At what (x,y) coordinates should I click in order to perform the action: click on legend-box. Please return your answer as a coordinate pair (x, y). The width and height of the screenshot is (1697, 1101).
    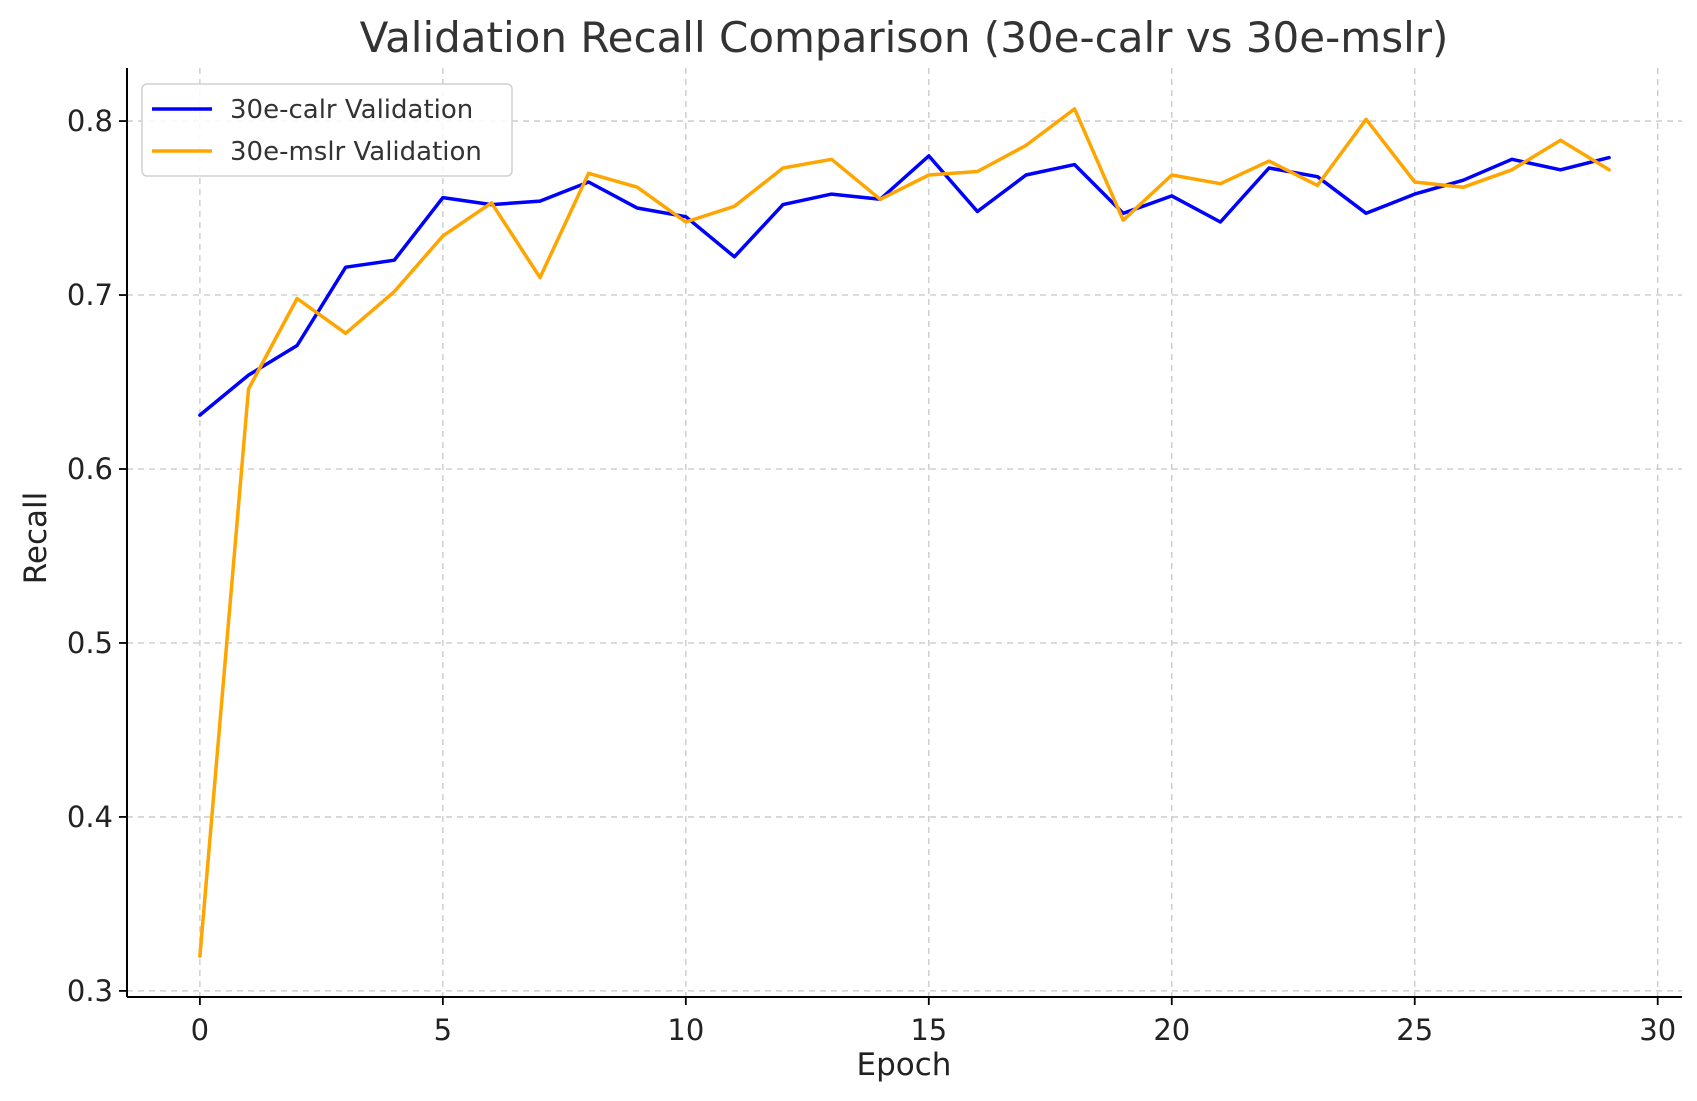
    Looking at the image, I should click on (327, 130).